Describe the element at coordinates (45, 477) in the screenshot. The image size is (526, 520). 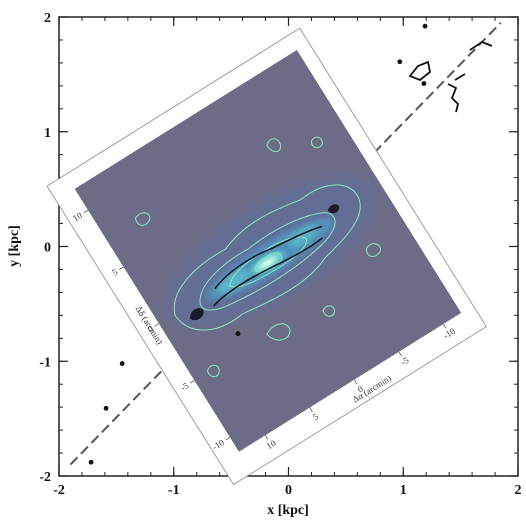
I see `y-tick-label: -2` at that location.